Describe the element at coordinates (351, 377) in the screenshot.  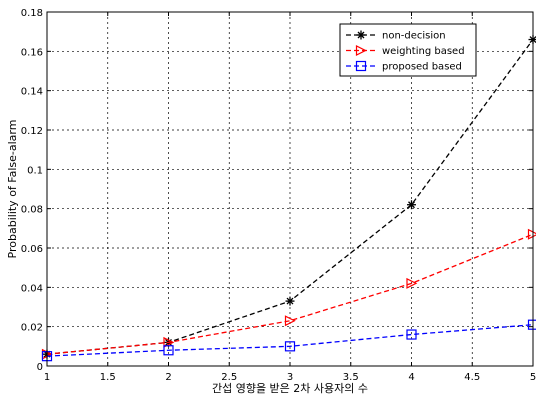
I see `x-tick-label: 3.5` at that location.